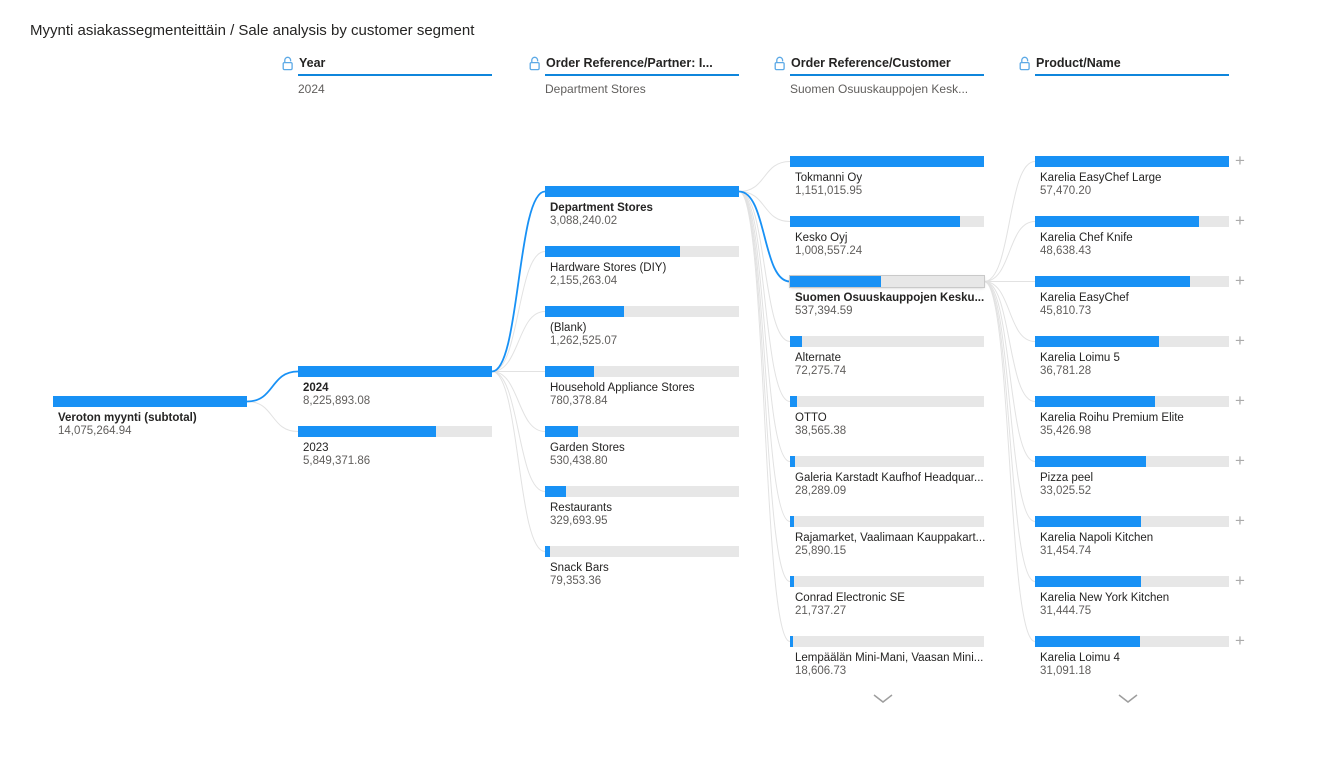  I want to click on tree-node: Kesko Oyj 1,008,557.24, so click(890, 236).